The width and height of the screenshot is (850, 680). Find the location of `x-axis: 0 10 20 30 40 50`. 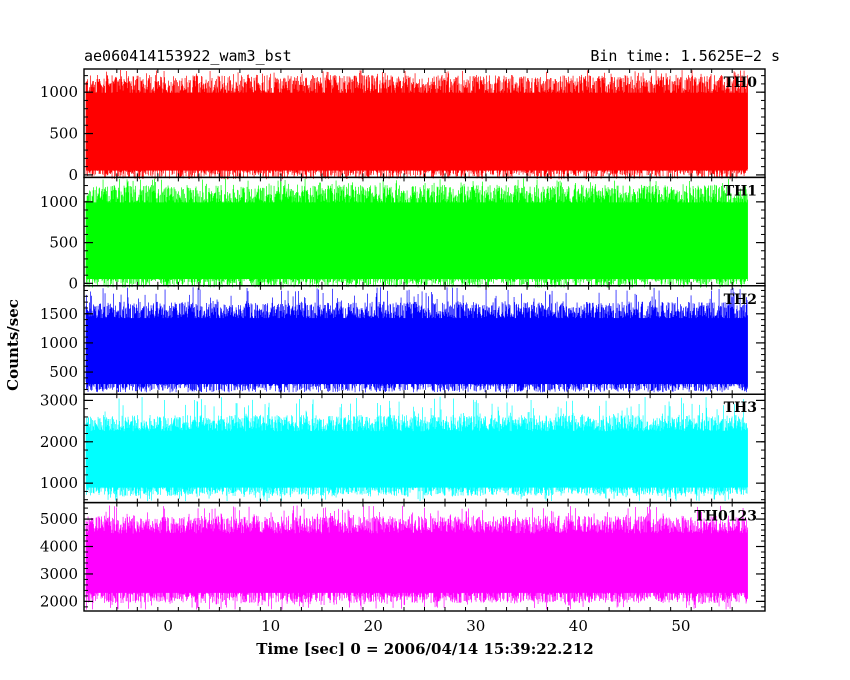

x-axis: 0 10 20 30 40 50 is located at coordinates (426, 626).